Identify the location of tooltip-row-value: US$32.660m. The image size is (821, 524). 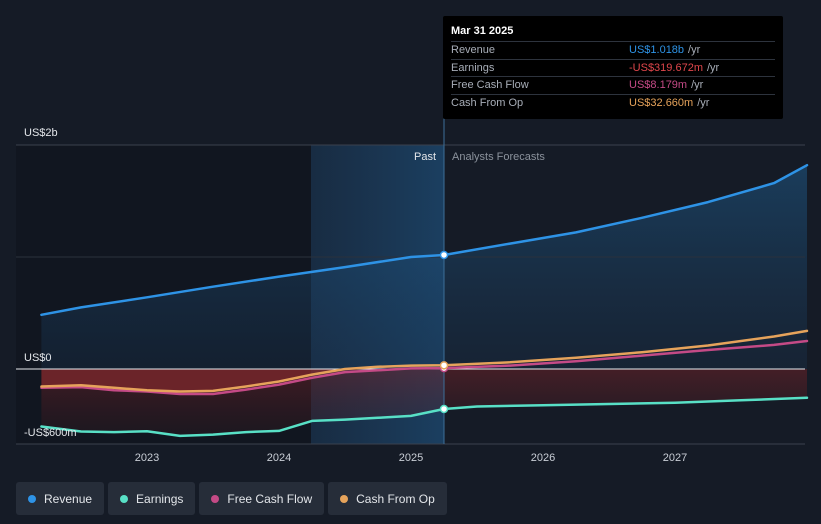
(661, 102).